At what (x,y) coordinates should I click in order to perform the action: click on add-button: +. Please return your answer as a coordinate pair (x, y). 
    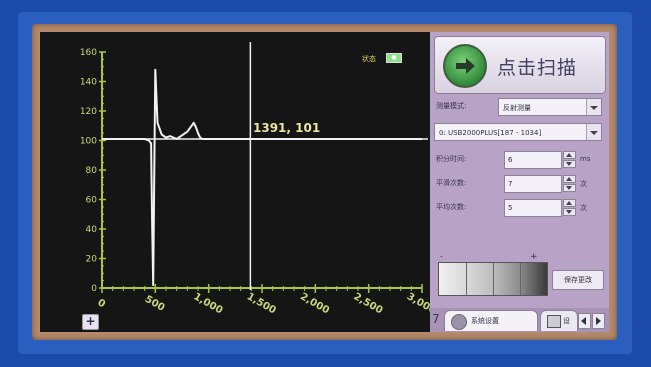
    Looking at the image, I should click on (90, 322).